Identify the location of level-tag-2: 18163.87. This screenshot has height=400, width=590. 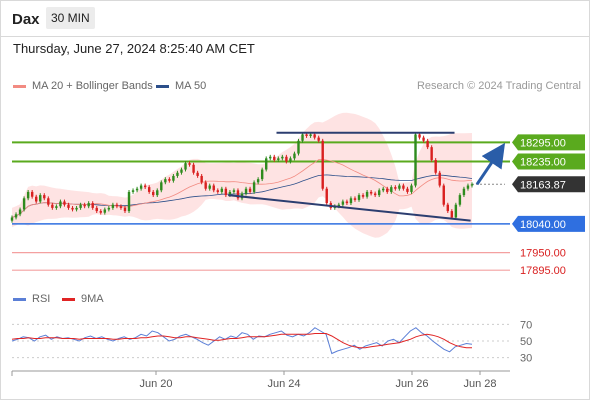
(548, 184).